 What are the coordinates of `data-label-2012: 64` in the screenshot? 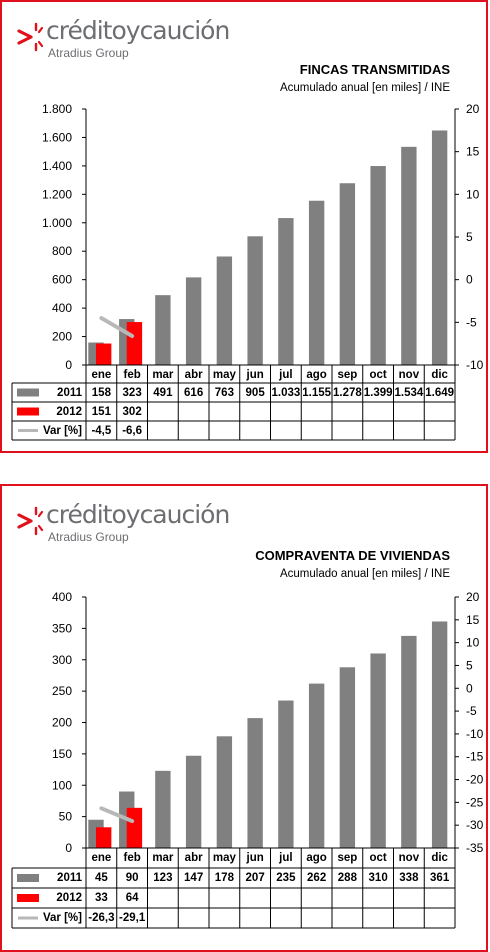 It's located at (132, 898).